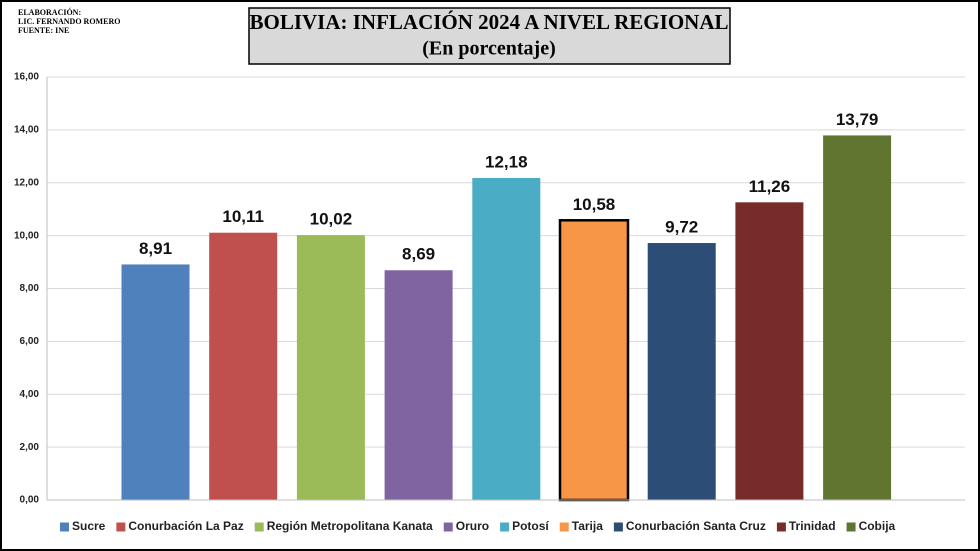 This screenshot has height=551, width=980. Describe the element at coordinates (26, 182) in the screenshot. I see `y-tick-label: 12,00` at that location.